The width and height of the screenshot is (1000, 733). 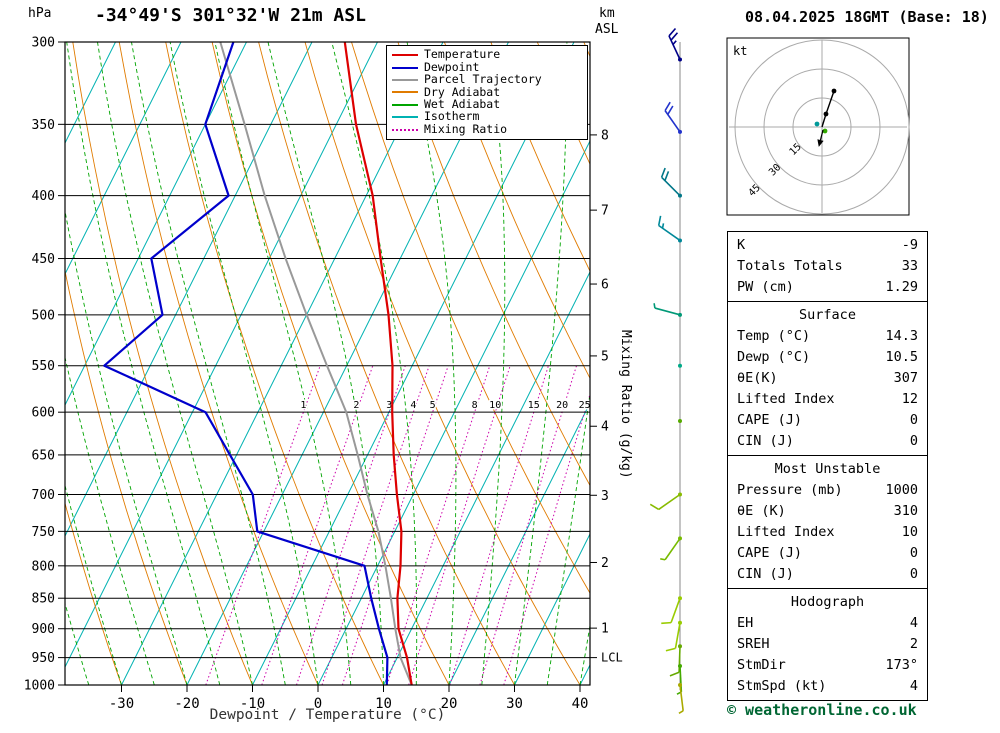 I want to click on svg-text: 700, so click(x=43, y=495).